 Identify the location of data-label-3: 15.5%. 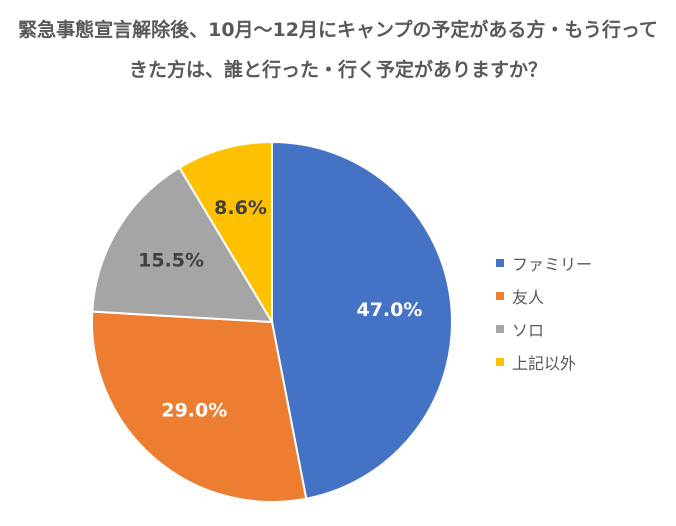
(171, 260).